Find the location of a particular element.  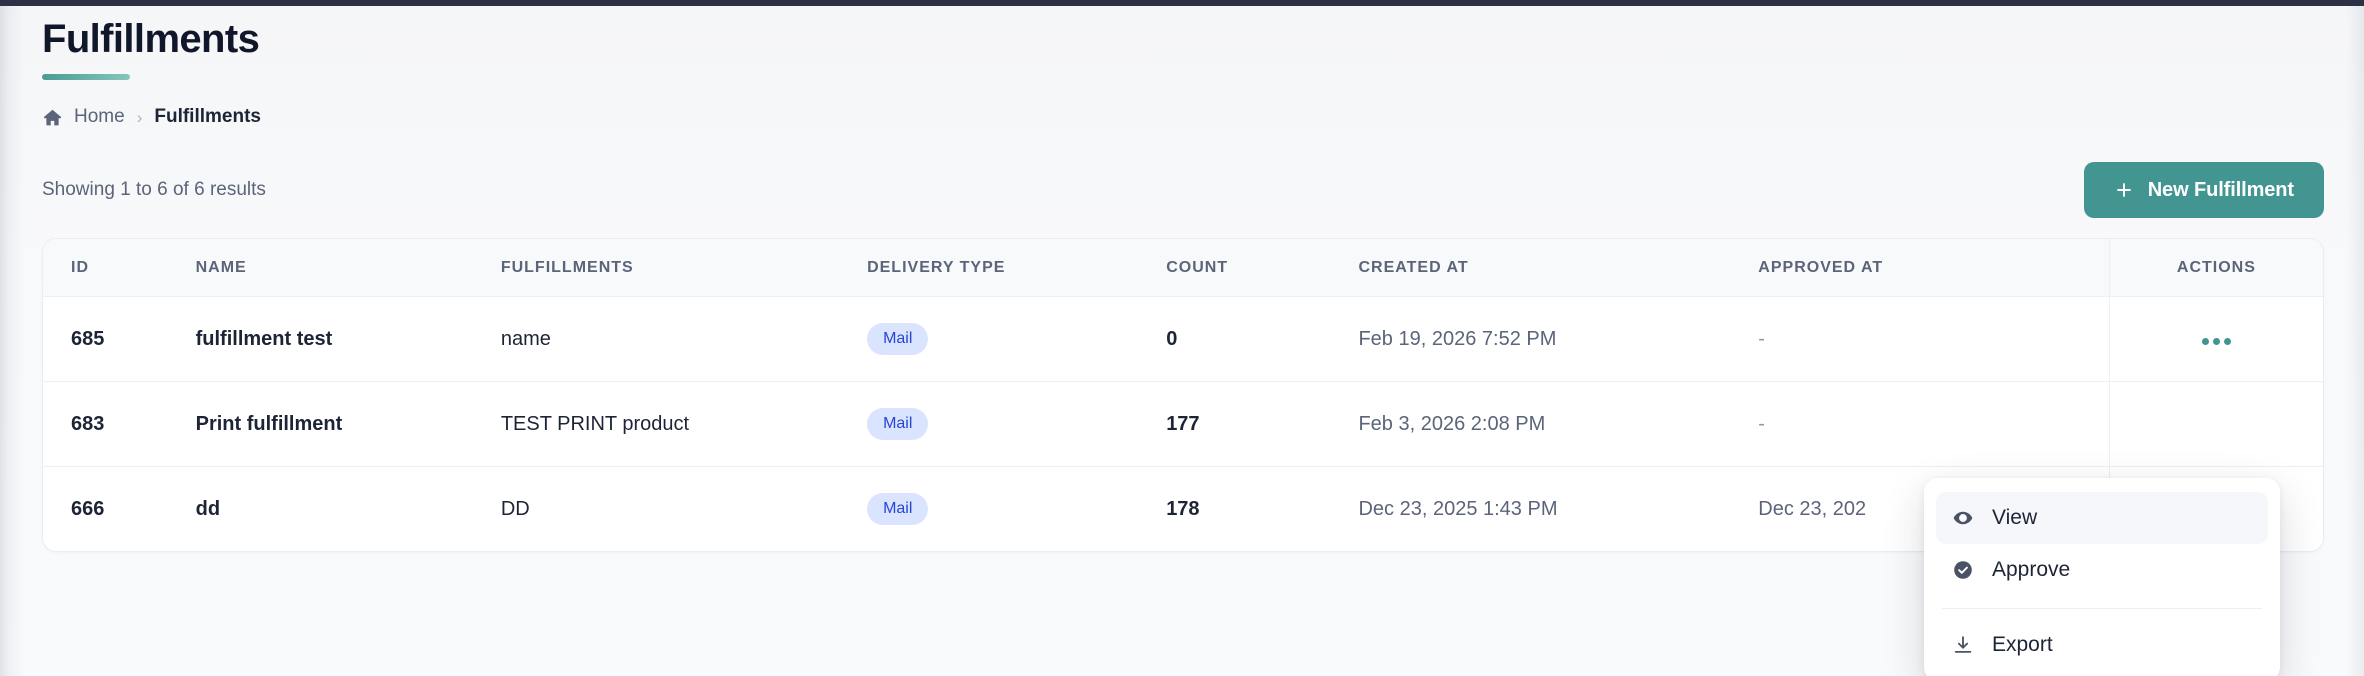

row-actions-menu-icon is located at coordinates (2216, 341).